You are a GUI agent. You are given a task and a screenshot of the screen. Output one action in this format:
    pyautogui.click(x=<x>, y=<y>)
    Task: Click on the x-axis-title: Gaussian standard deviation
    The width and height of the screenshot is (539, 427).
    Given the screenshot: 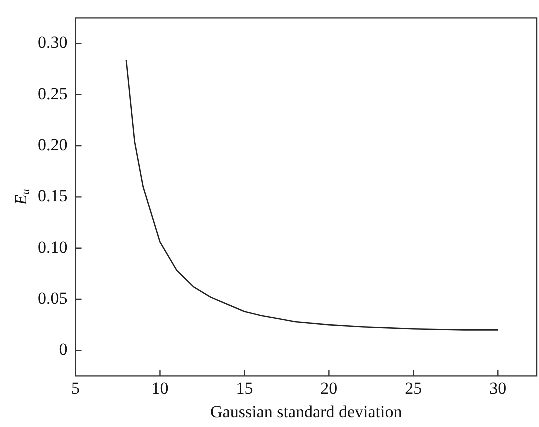 What is the action you would take?
    pyautogui.click(x=306, y=412)
    